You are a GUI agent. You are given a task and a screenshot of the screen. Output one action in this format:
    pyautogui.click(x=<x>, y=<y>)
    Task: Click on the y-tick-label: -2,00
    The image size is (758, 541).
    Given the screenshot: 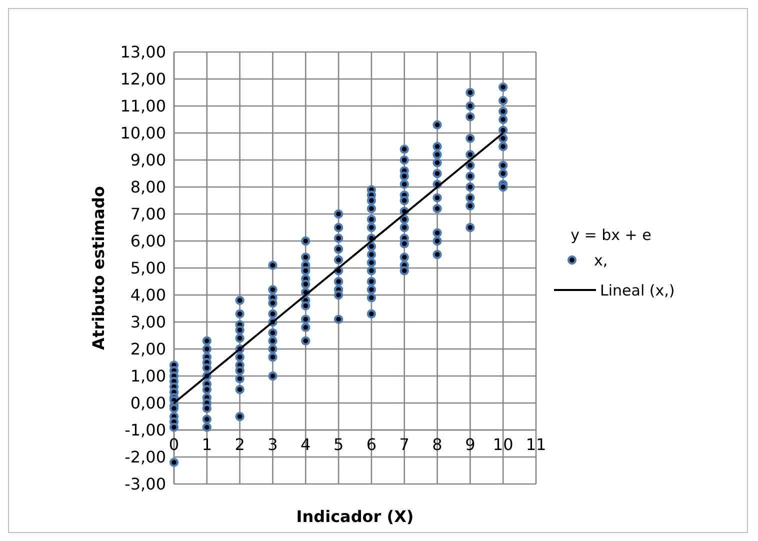 What is the action you would take?
    pyautogui.click(x=145, y=457)
    